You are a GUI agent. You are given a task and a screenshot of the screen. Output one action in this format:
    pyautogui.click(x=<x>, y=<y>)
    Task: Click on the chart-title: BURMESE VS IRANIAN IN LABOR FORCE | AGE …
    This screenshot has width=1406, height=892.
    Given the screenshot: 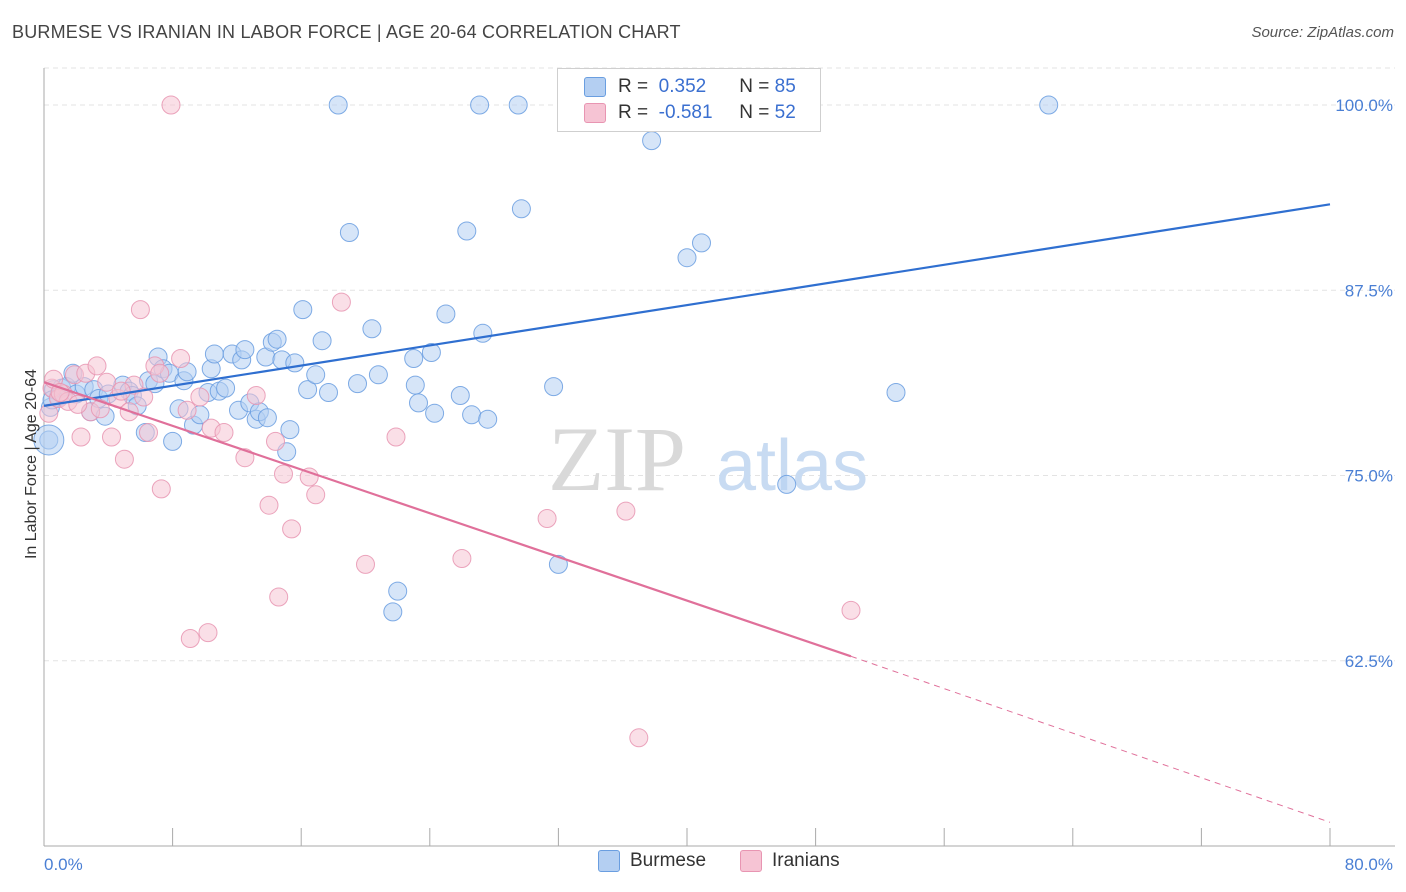 What is the action you would take?
    pyautogui.click(x=346, y=32)
    